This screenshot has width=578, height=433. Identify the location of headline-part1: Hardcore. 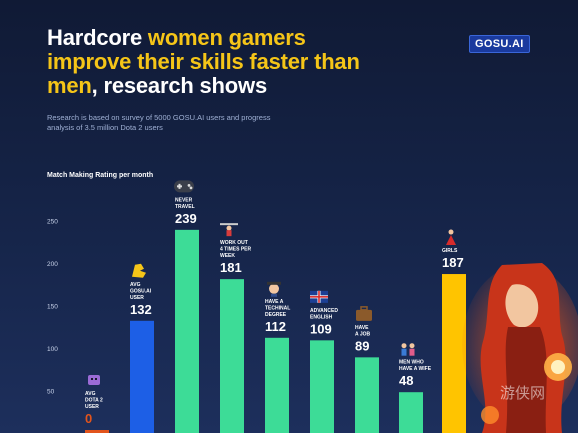
(97, 37).